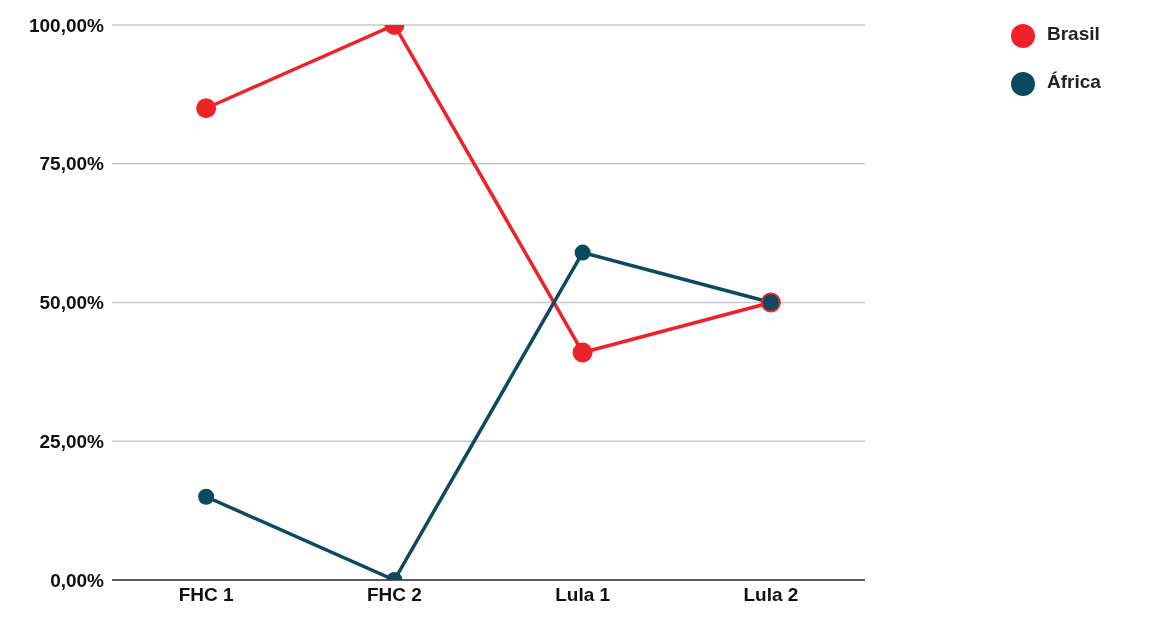 This screenshot has height=619, width=1149. Describe the element at coordinates (771, 595) in the screenshot. I see `x-tick-label: Lula 2` at that location.